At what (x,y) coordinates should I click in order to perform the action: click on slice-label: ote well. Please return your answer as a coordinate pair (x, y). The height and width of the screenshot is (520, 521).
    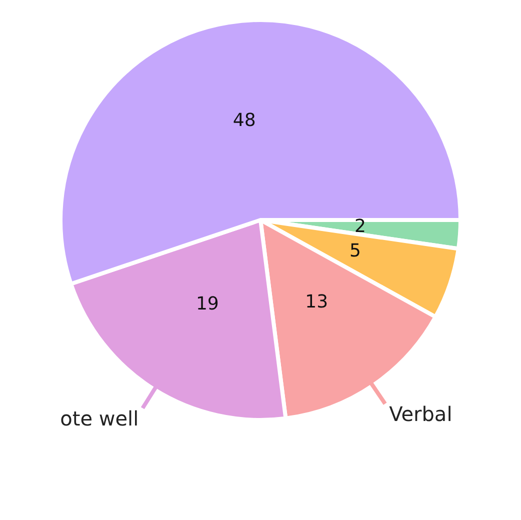
    Looking at the image, I should click on (99, 418).